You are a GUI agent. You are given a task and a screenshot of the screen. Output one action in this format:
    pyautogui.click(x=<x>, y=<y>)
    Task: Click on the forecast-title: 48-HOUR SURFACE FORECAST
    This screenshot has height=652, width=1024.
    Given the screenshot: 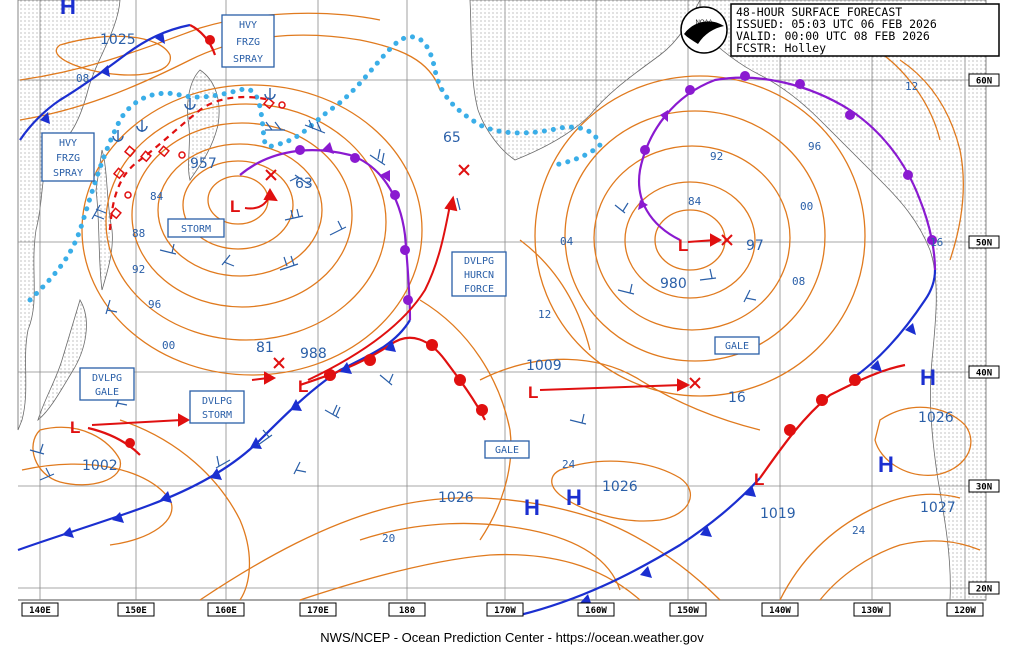 What is the action you would take?
    pyautogui.click(x=819, y=12)
    